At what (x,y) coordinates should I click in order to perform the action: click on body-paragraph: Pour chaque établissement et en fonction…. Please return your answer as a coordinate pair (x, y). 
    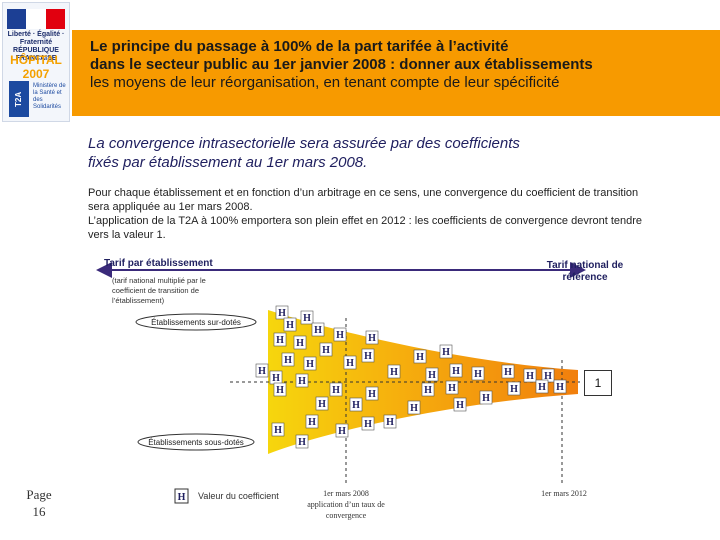
    Looking at the image, I should click on (368, 214).